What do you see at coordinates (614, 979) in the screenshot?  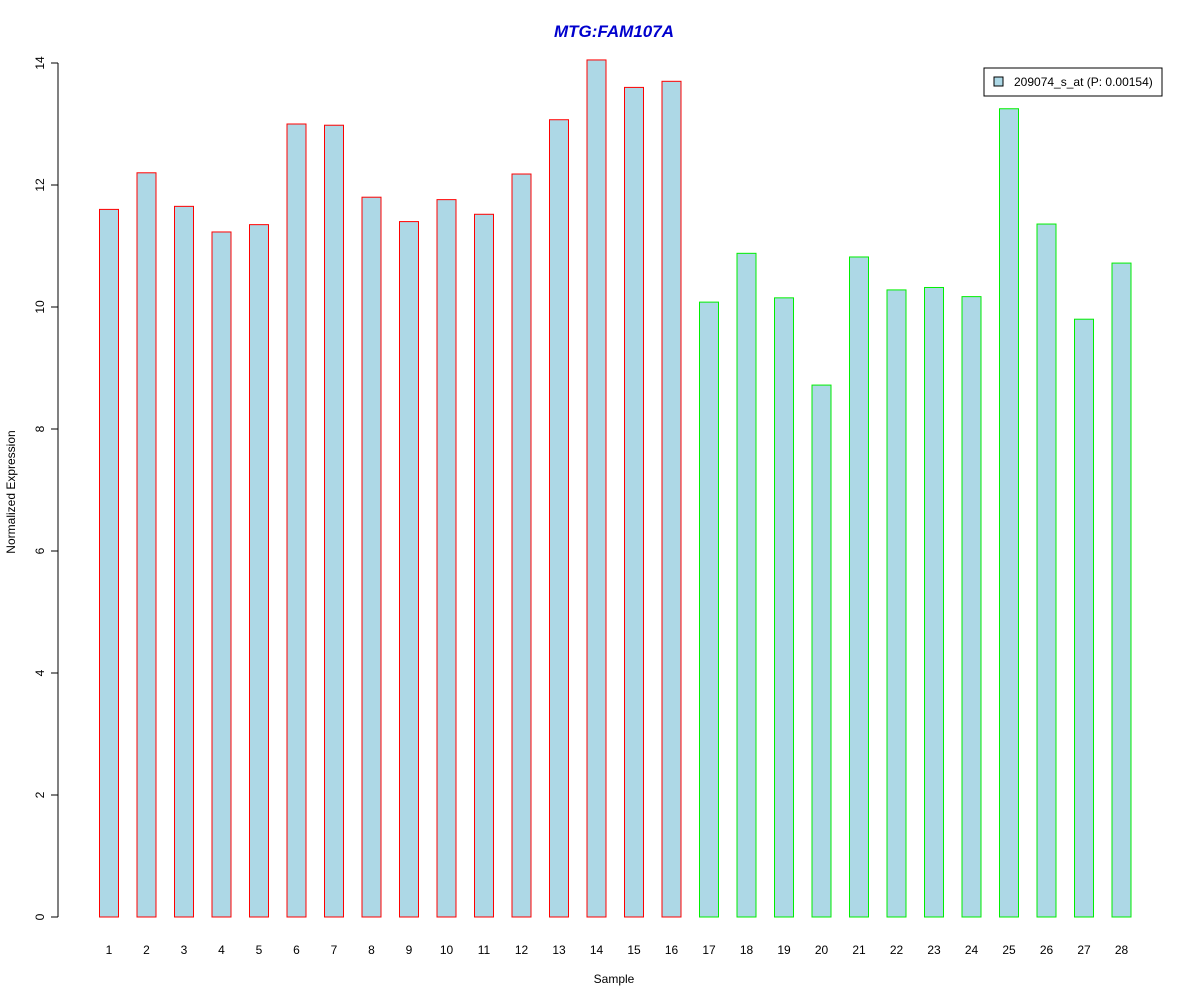 I see `x-axis-label: Sample` at bounding box center [614, 979].